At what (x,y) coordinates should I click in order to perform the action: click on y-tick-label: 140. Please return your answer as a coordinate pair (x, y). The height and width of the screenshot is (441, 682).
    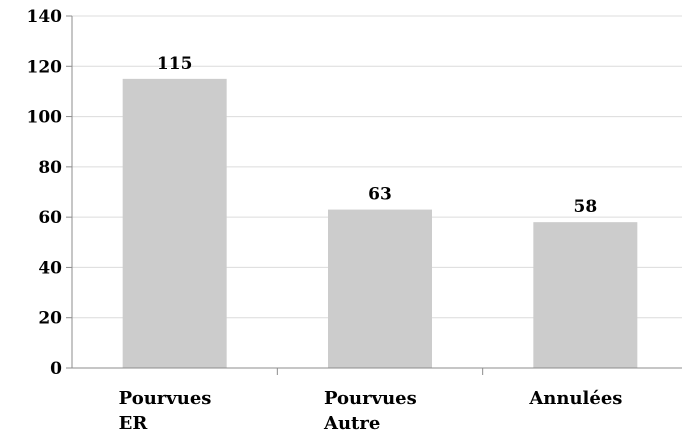
    Looking at the image, I should click on (45, 17).